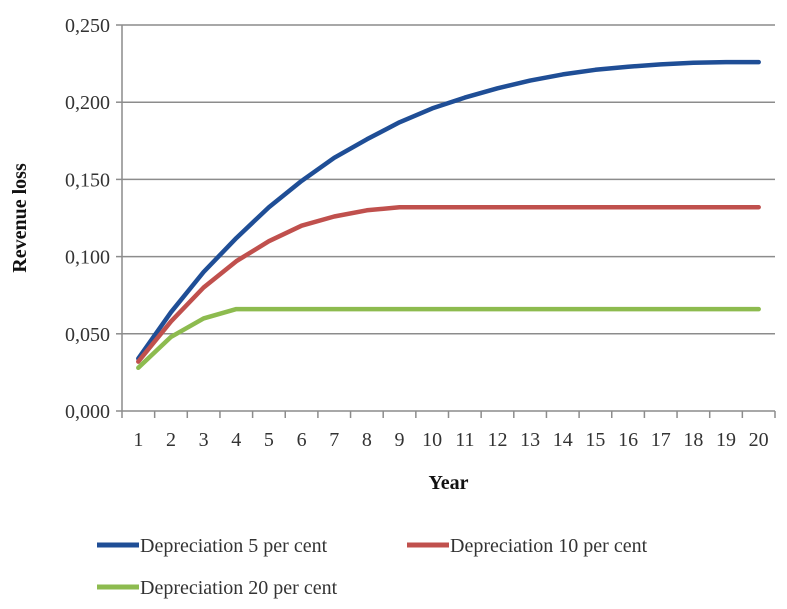 This screenshot has width=787, height=609. I want to click on x-tick-label: 2, so click(171, 440).